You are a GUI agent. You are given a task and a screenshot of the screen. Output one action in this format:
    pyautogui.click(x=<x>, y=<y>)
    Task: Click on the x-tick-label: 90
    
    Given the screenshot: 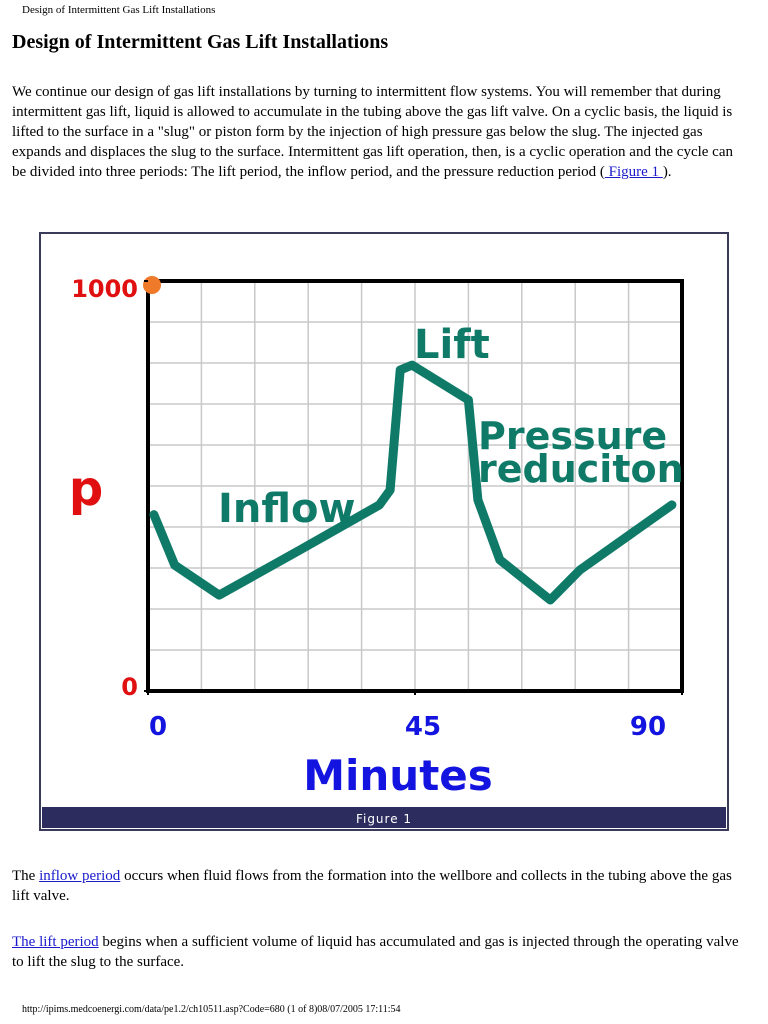 What is the action you would take?
    pyautogui.click(x=648, y=727)
    